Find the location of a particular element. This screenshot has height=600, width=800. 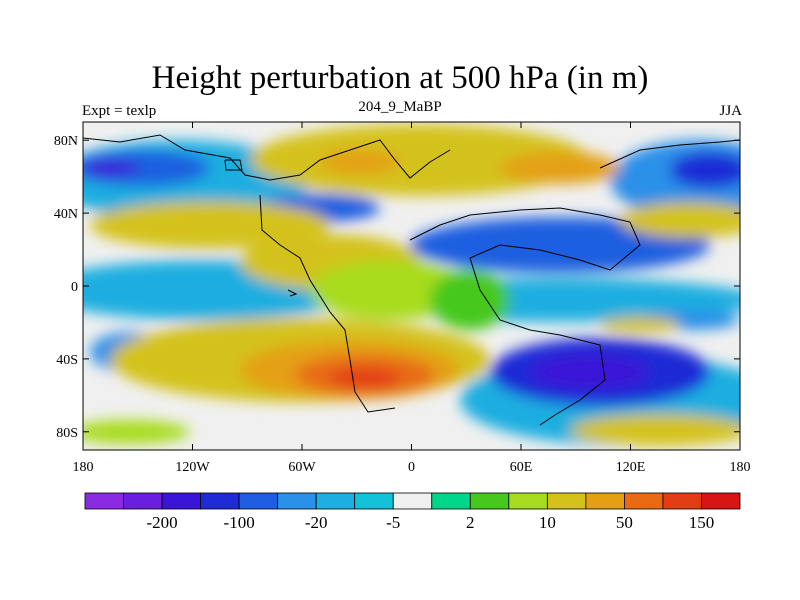

coastline-island is located at coordinates (292, 293).